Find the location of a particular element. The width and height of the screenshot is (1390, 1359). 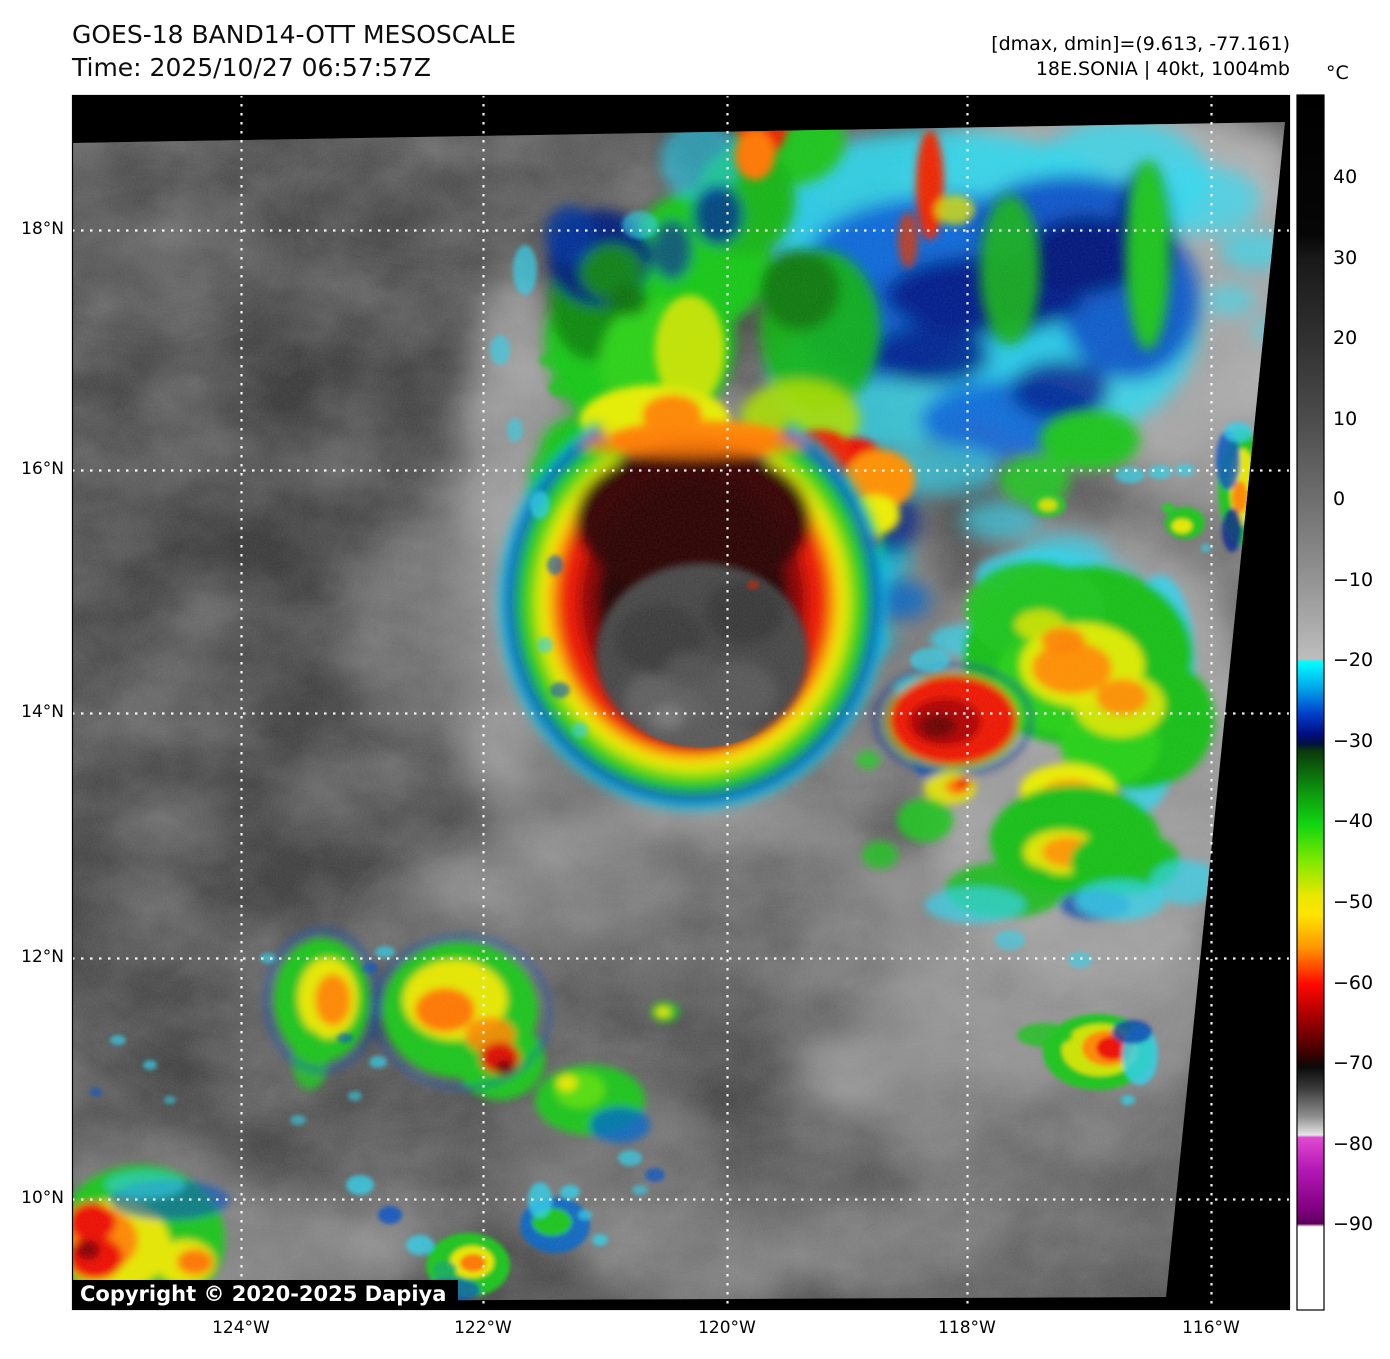

cb-tick-m20: −20 is located at coordinates (1353, 660).